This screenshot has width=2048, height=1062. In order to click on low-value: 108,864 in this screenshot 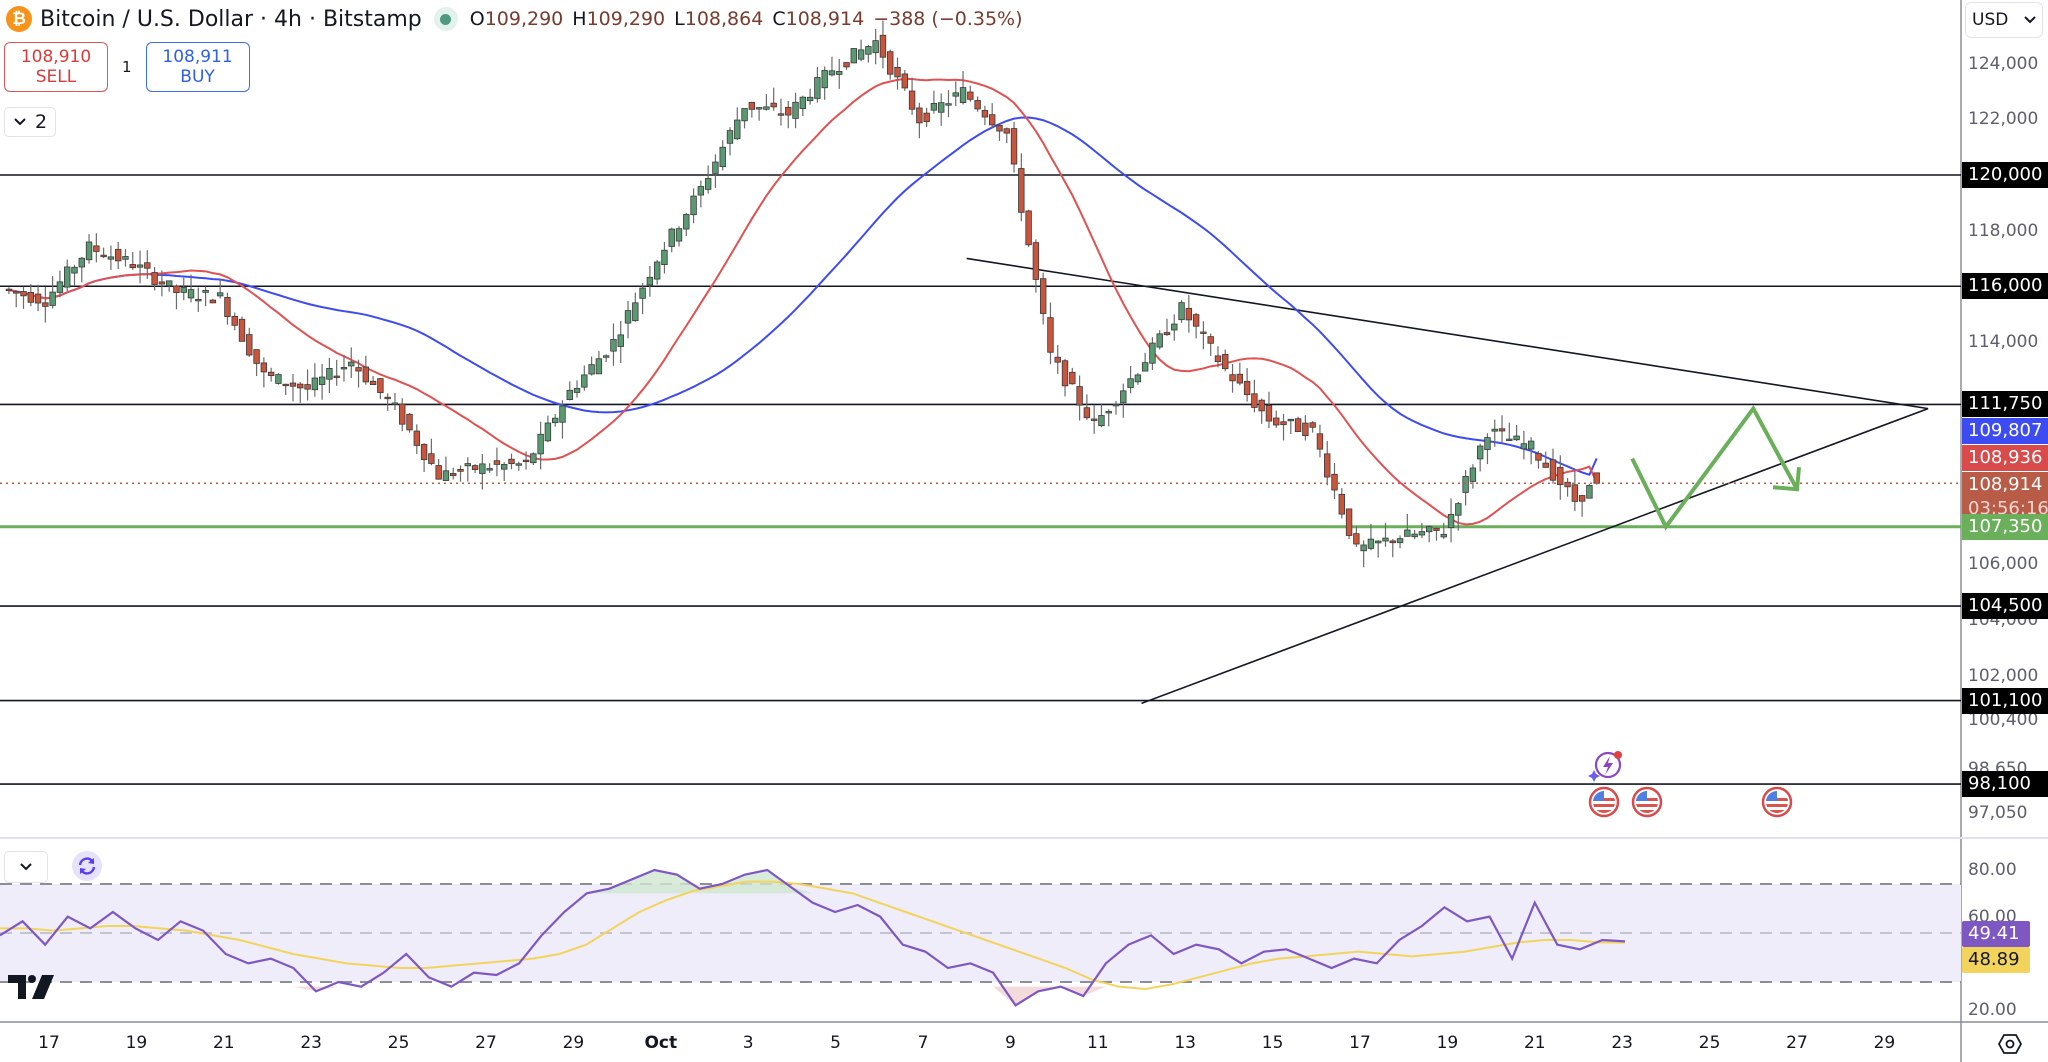, I will do `click(724, 19)`.